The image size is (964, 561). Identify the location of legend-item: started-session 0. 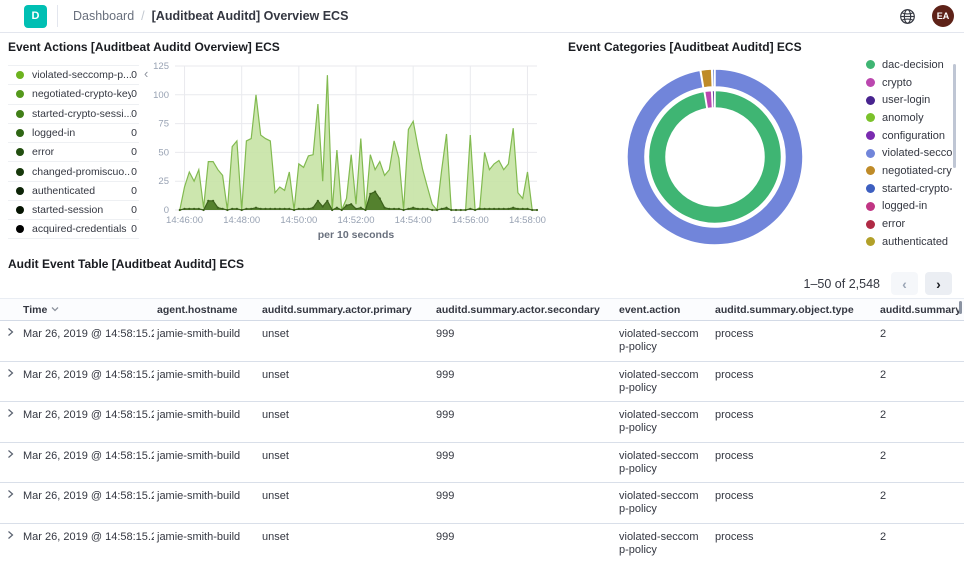
(73, 209).